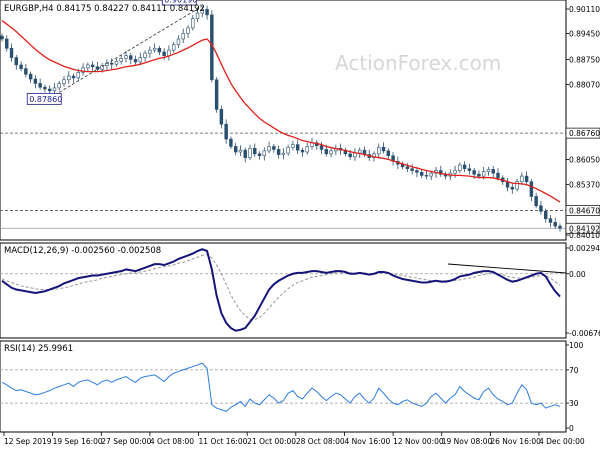 This screenshot has width=600, height=450. I want to click on level-label-0: 0.86760, so click(584, 133).